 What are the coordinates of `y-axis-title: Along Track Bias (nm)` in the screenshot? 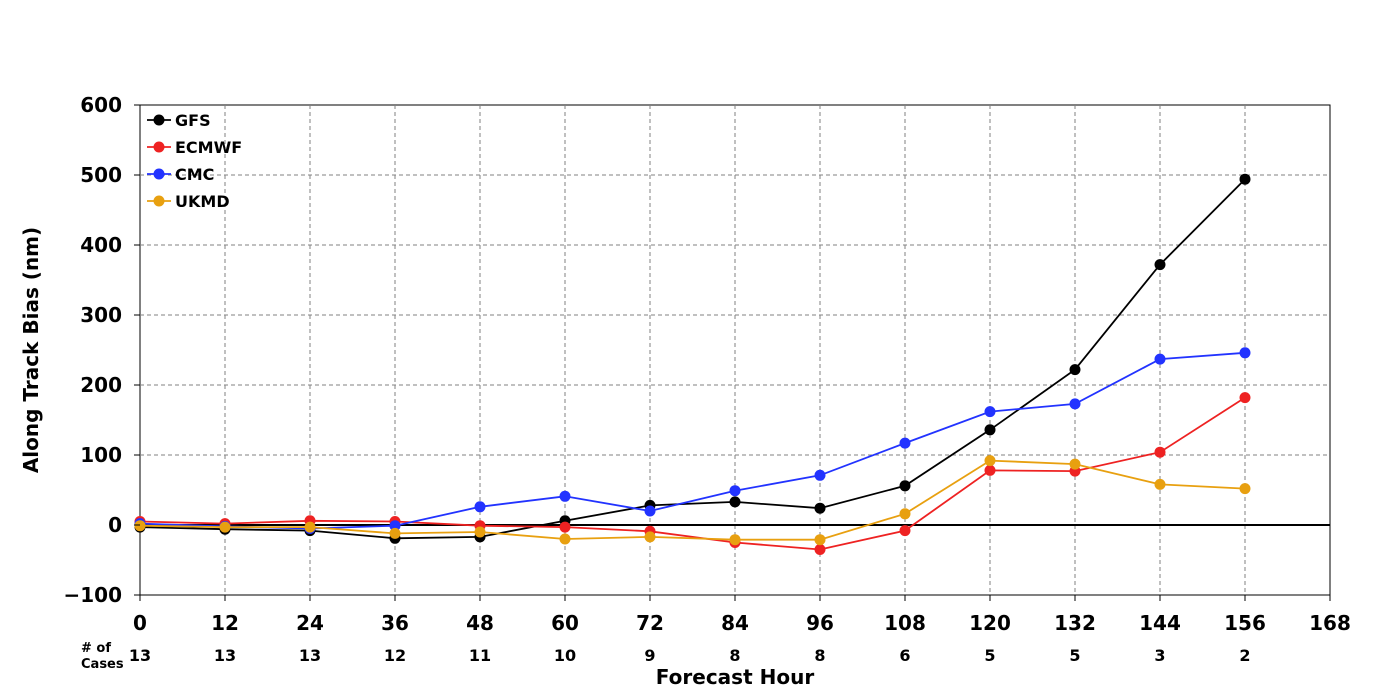 It's located at (31, 350).